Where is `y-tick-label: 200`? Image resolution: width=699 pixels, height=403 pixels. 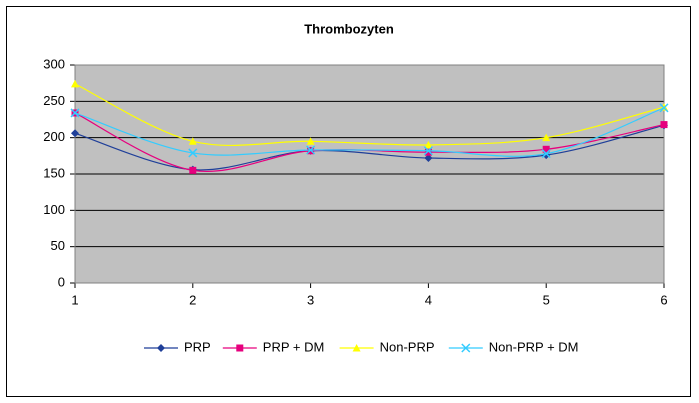
y-tick-label: 200 is located at coordinates (54, 136).